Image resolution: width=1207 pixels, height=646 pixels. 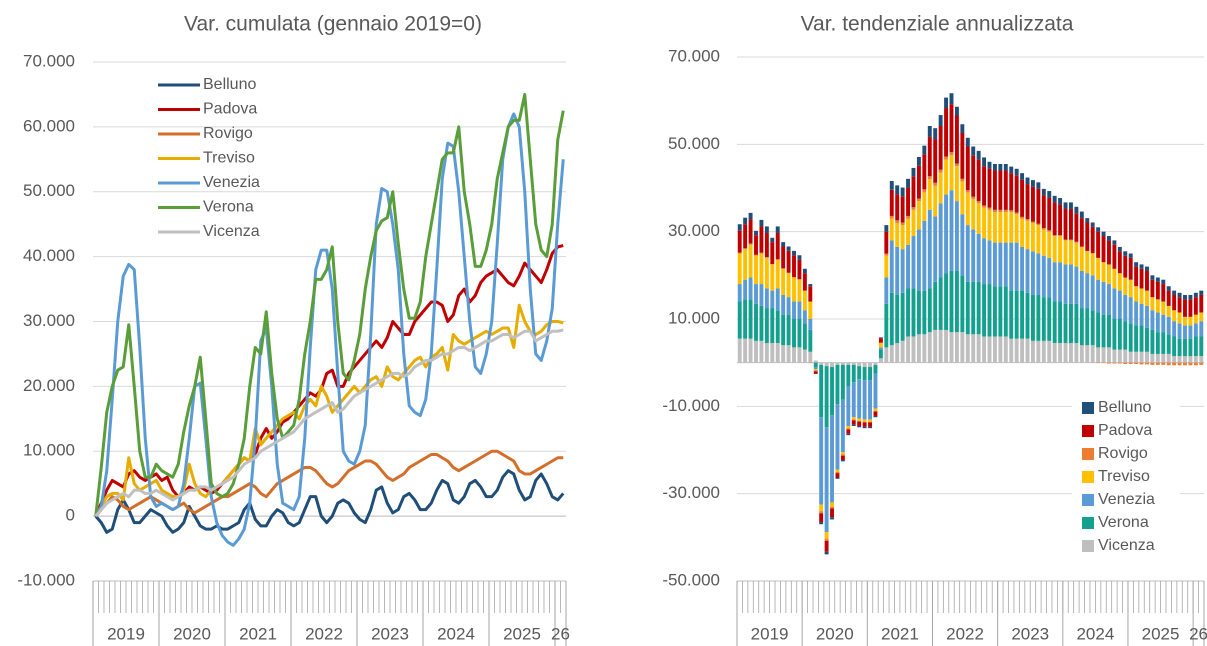 I want to click on legend-label: Belluno, so click(x=1124, y=407).